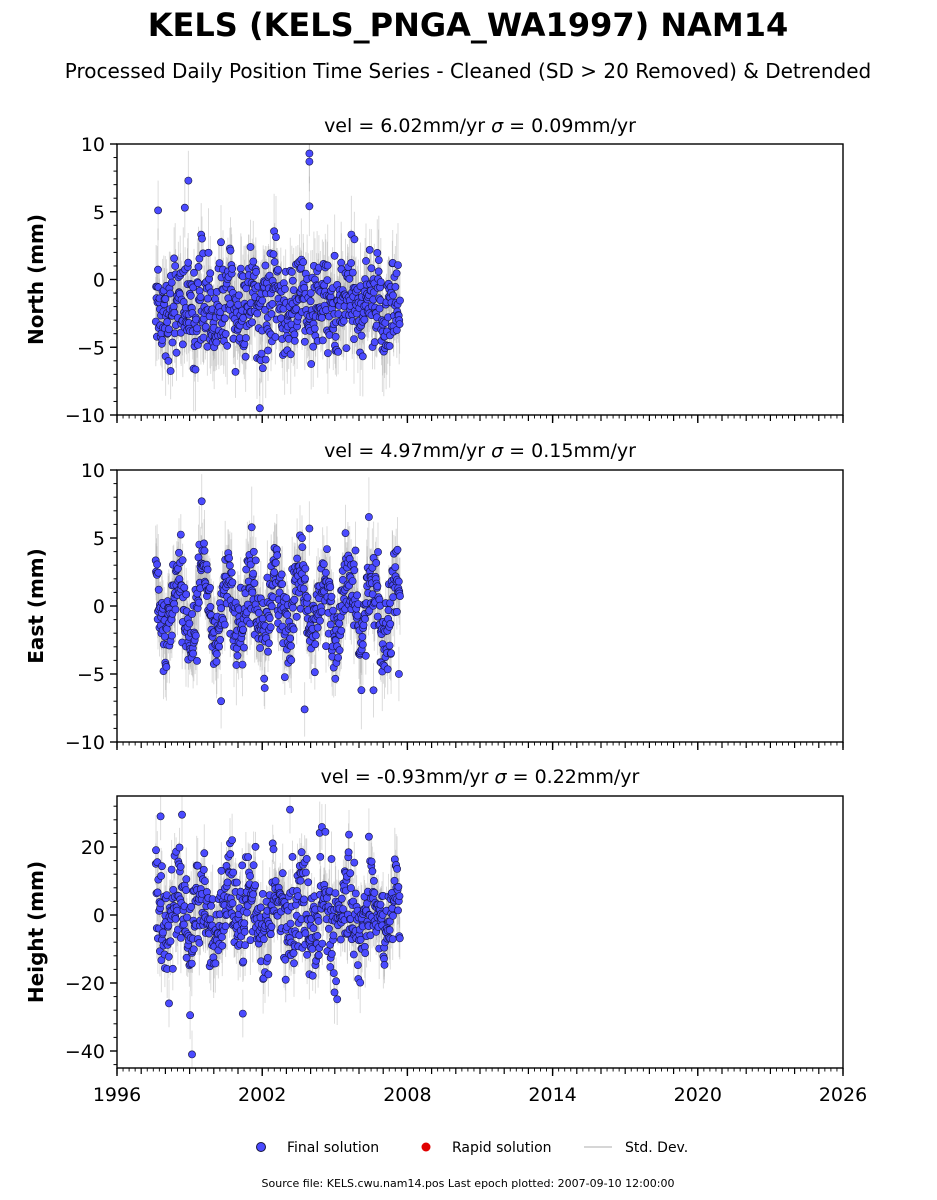  Describe the element at coordinates (569, 451) in the screenshot. I see `panel-sigma-east: = 0.15mm/yr` at that location.